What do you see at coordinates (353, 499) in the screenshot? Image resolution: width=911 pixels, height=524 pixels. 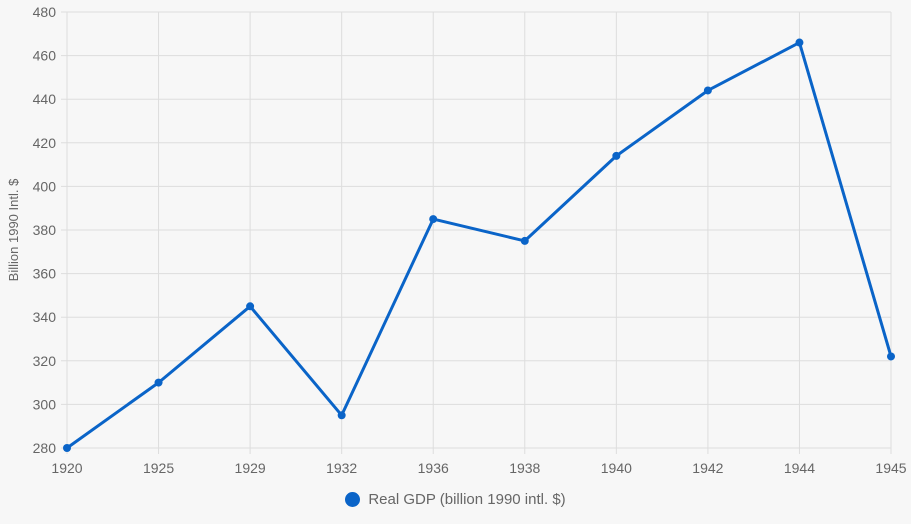 I see `legend-swatch` at bounding box center [353, 499].